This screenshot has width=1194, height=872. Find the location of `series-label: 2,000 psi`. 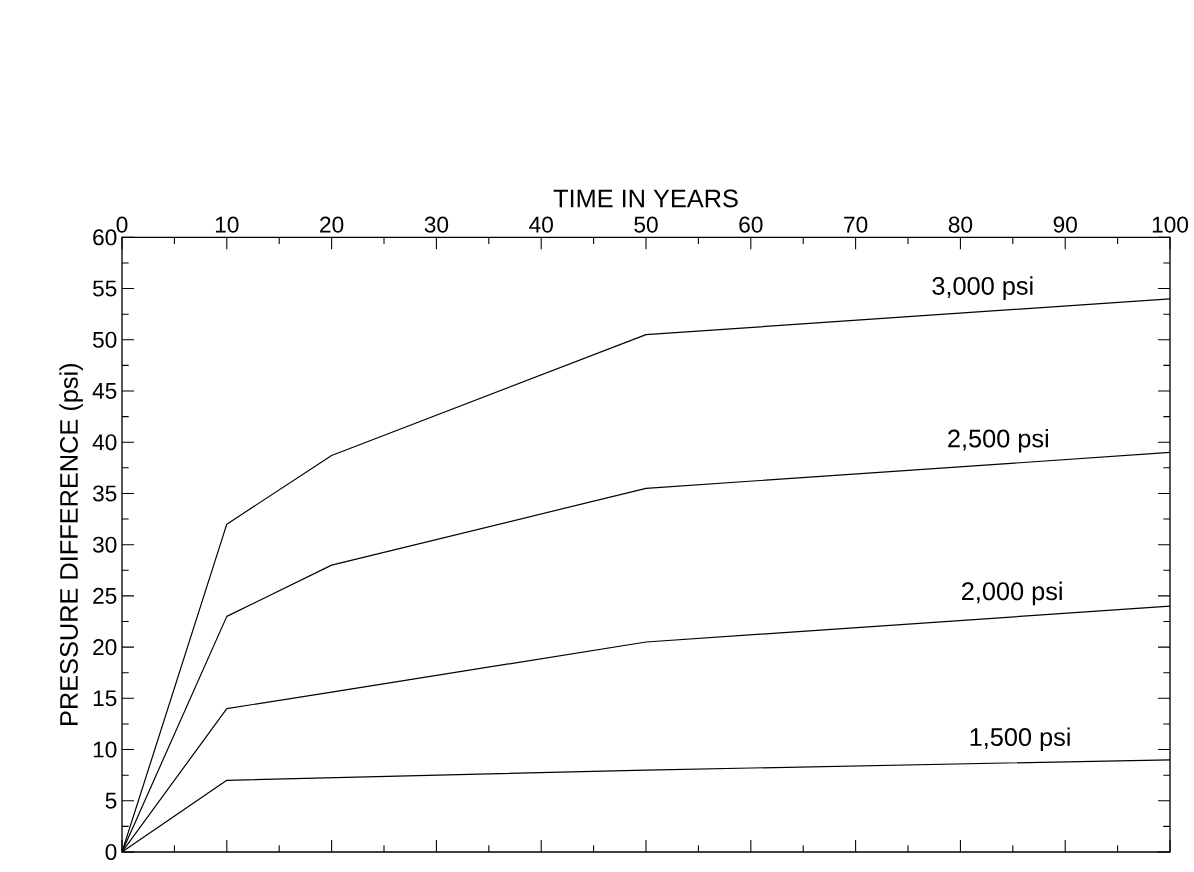

series-label: 2,000 psi is located at coordinates (1012, 593).